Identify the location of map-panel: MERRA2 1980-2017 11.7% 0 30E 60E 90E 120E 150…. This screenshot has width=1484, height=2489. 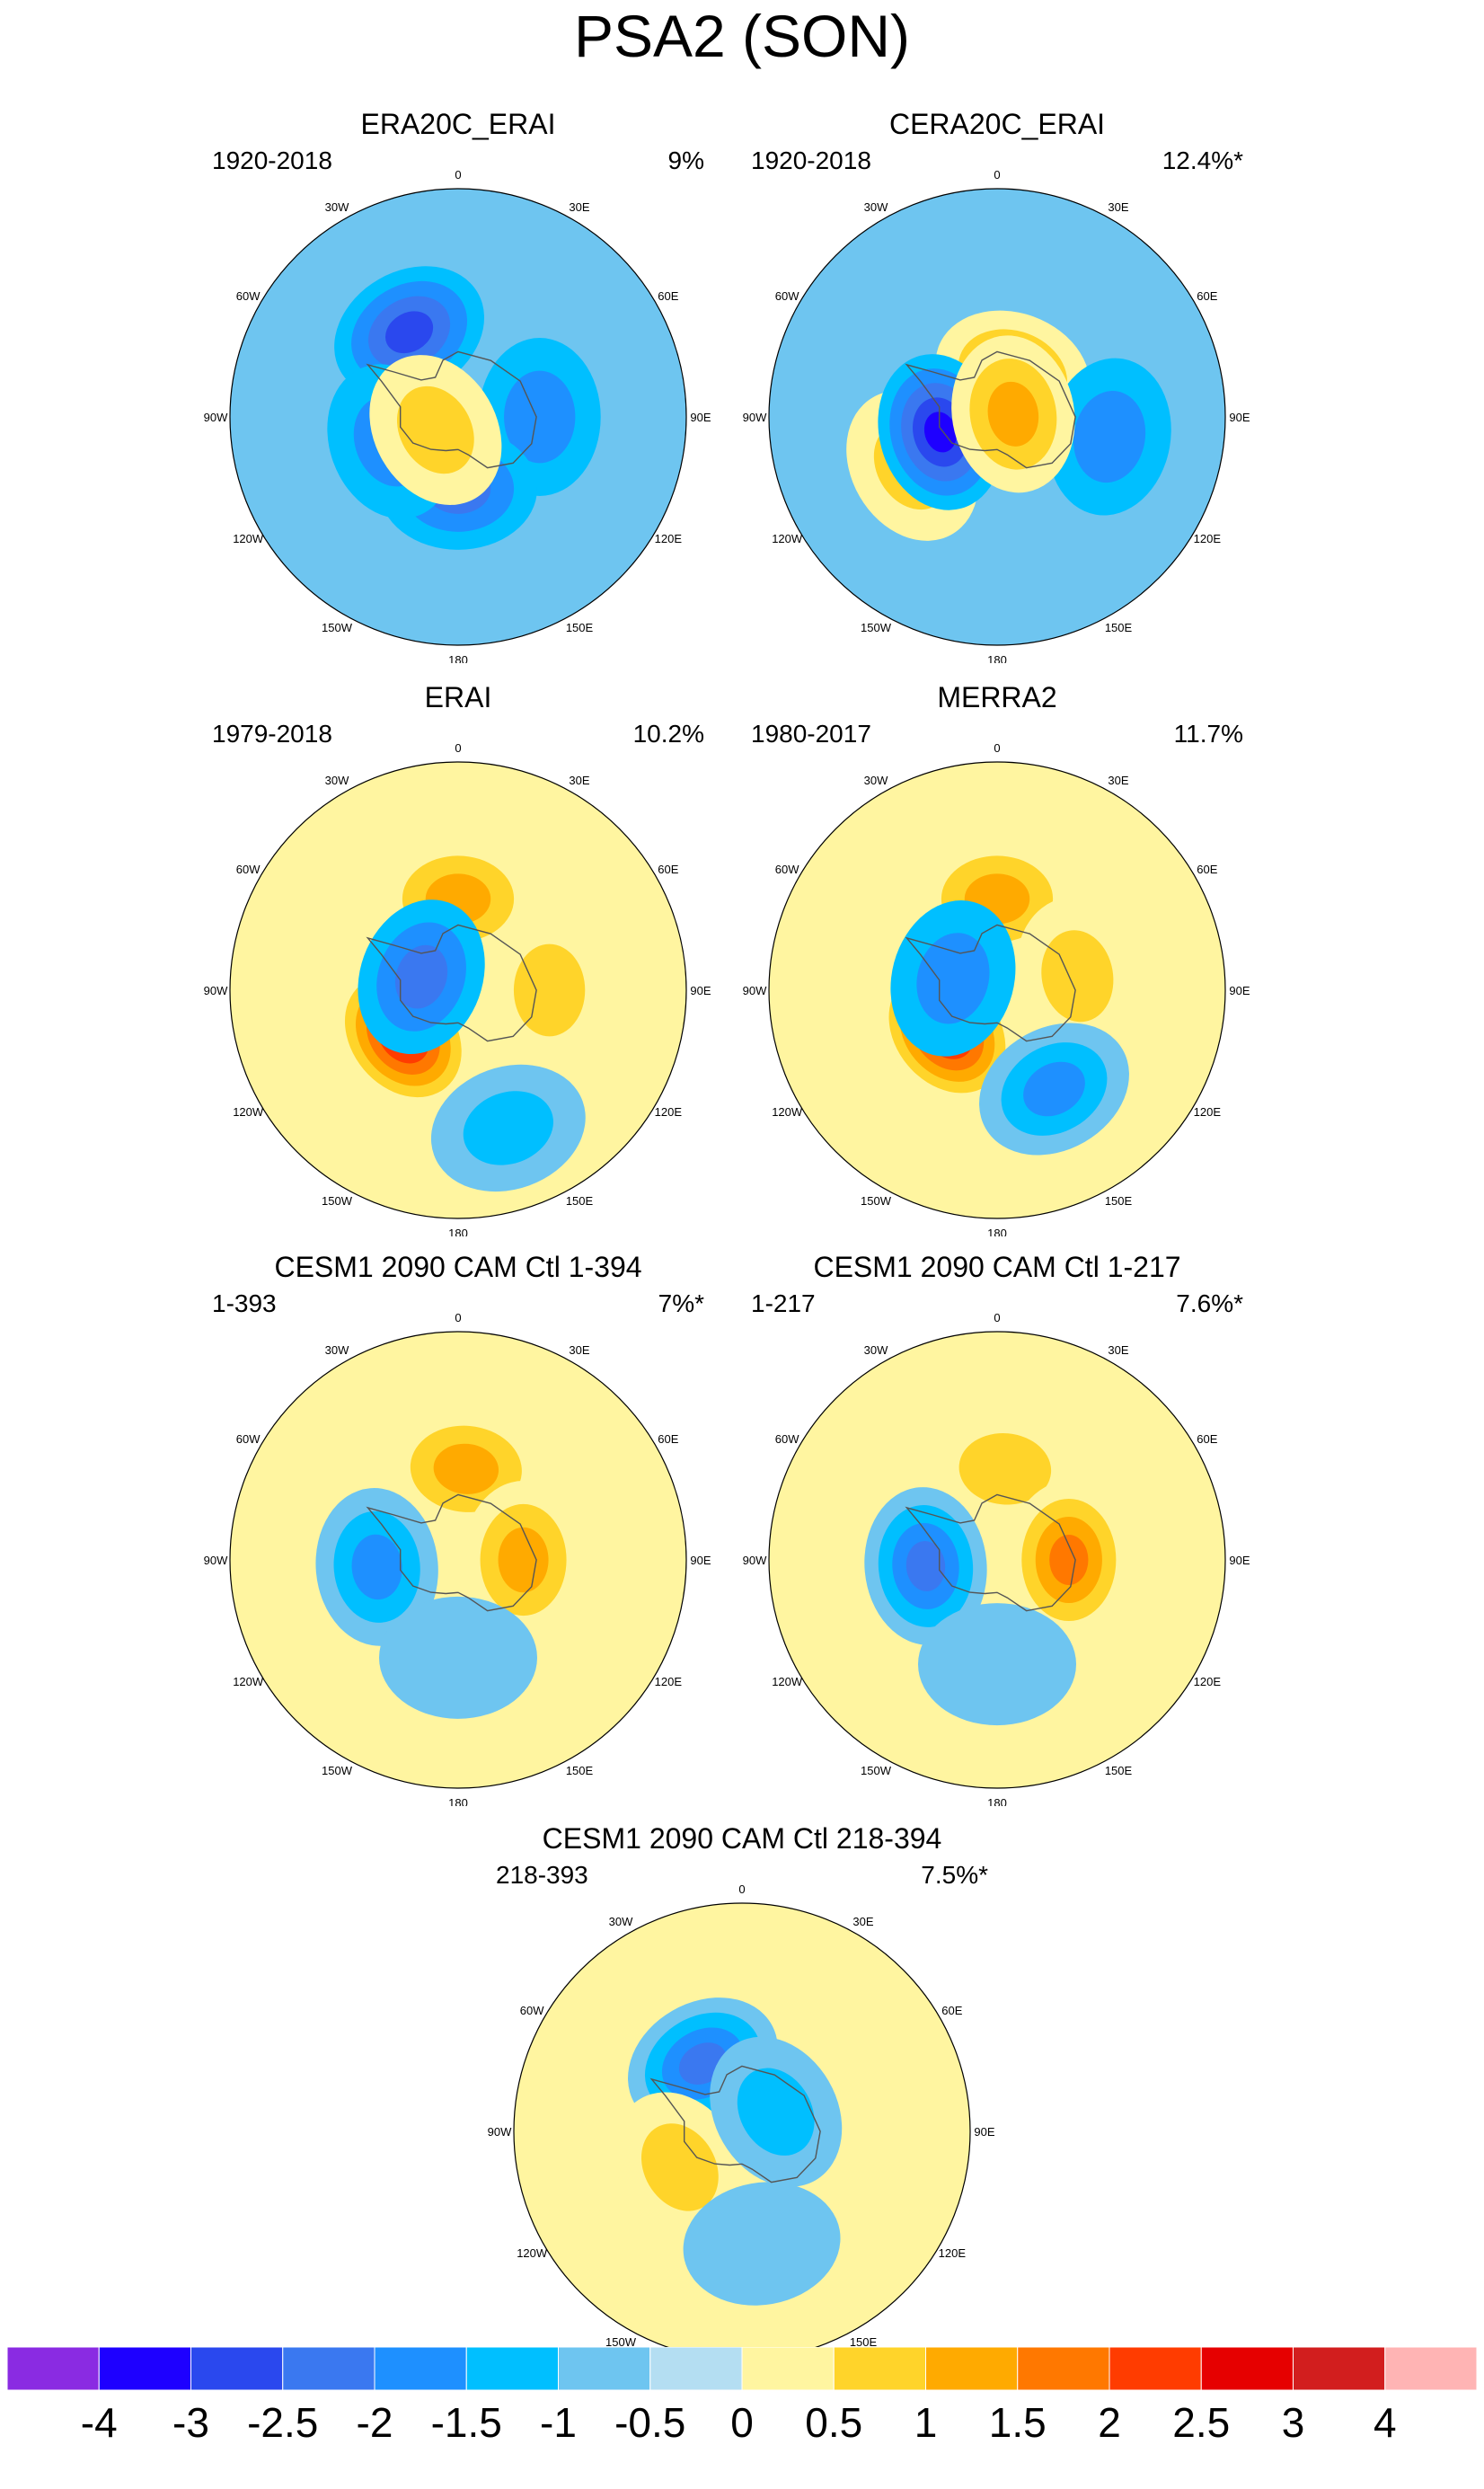
(997, 957).